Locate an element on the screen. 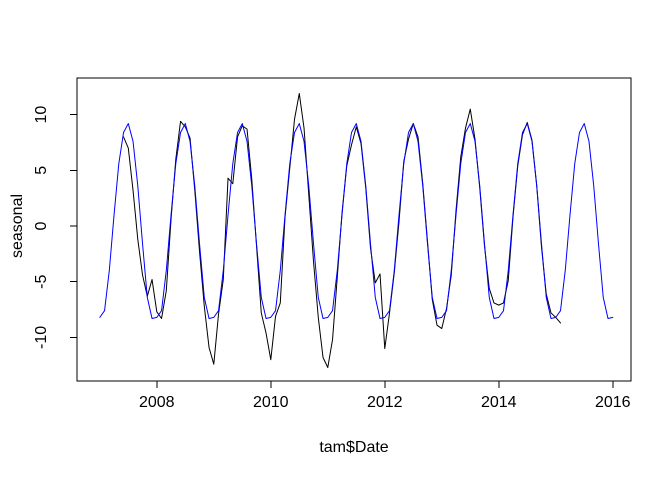  x-tick-label: 2016 is located at coordinates (613, 402).